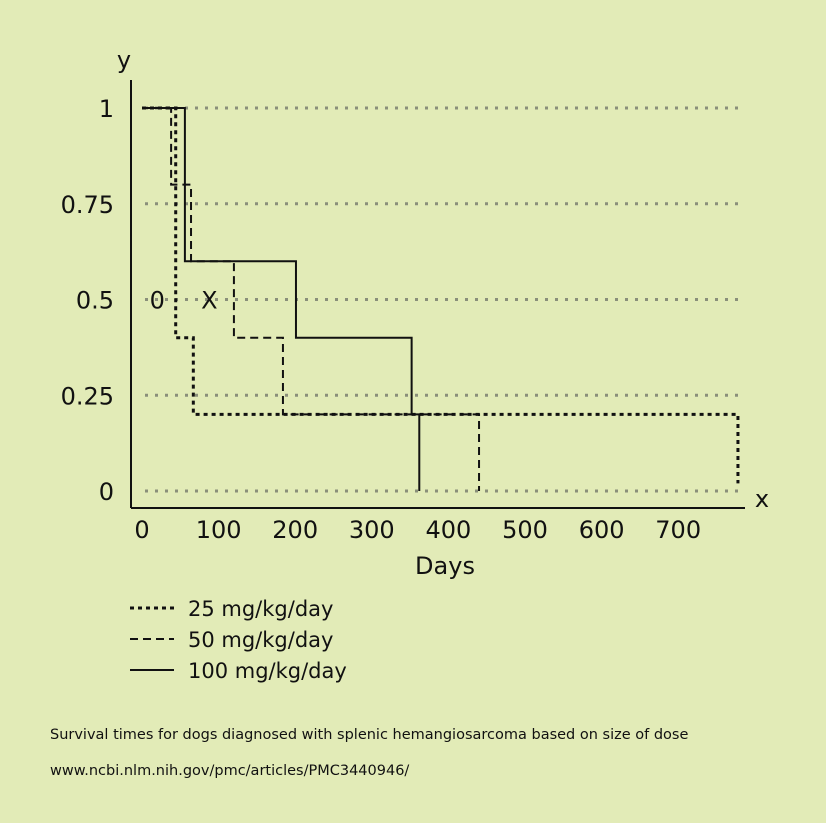 Image resolution: width=826 pixels, height=823 pixels. Describe the element at coordinates (87, 205) in the screenshot. I see `y-tick-label: 0.75` at that location.